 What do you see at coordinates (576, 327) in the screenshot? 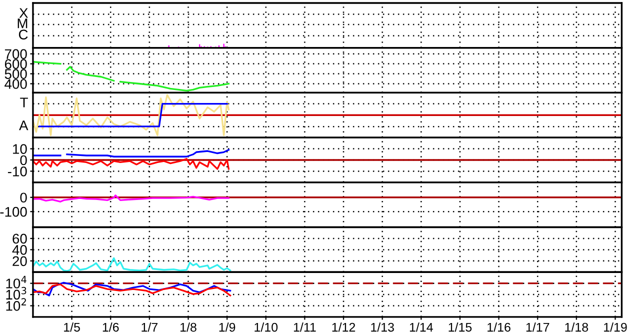
I see `x-tick-label: 1/18` at bounding box center [576, 327].